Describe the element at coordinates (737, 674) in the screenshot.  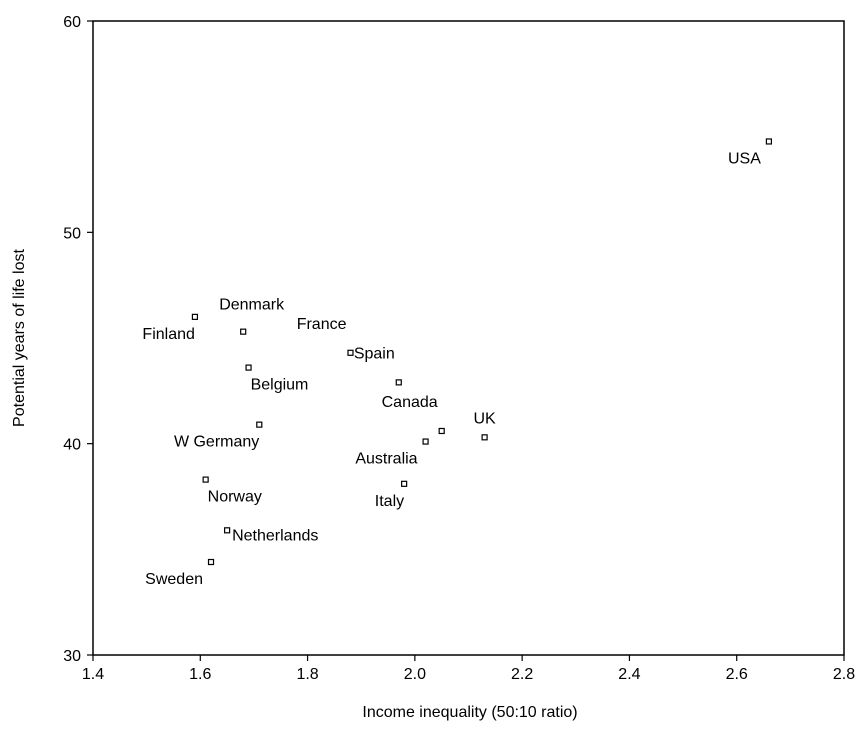
I see `x-tick-label: 2.6` at that location.